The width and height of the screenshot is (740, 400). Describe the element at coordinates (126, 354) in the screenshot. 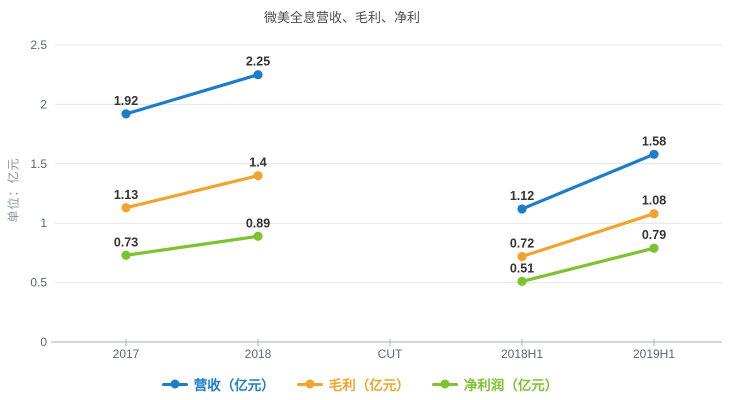

I see `x-tick-label: 2017` at that location.